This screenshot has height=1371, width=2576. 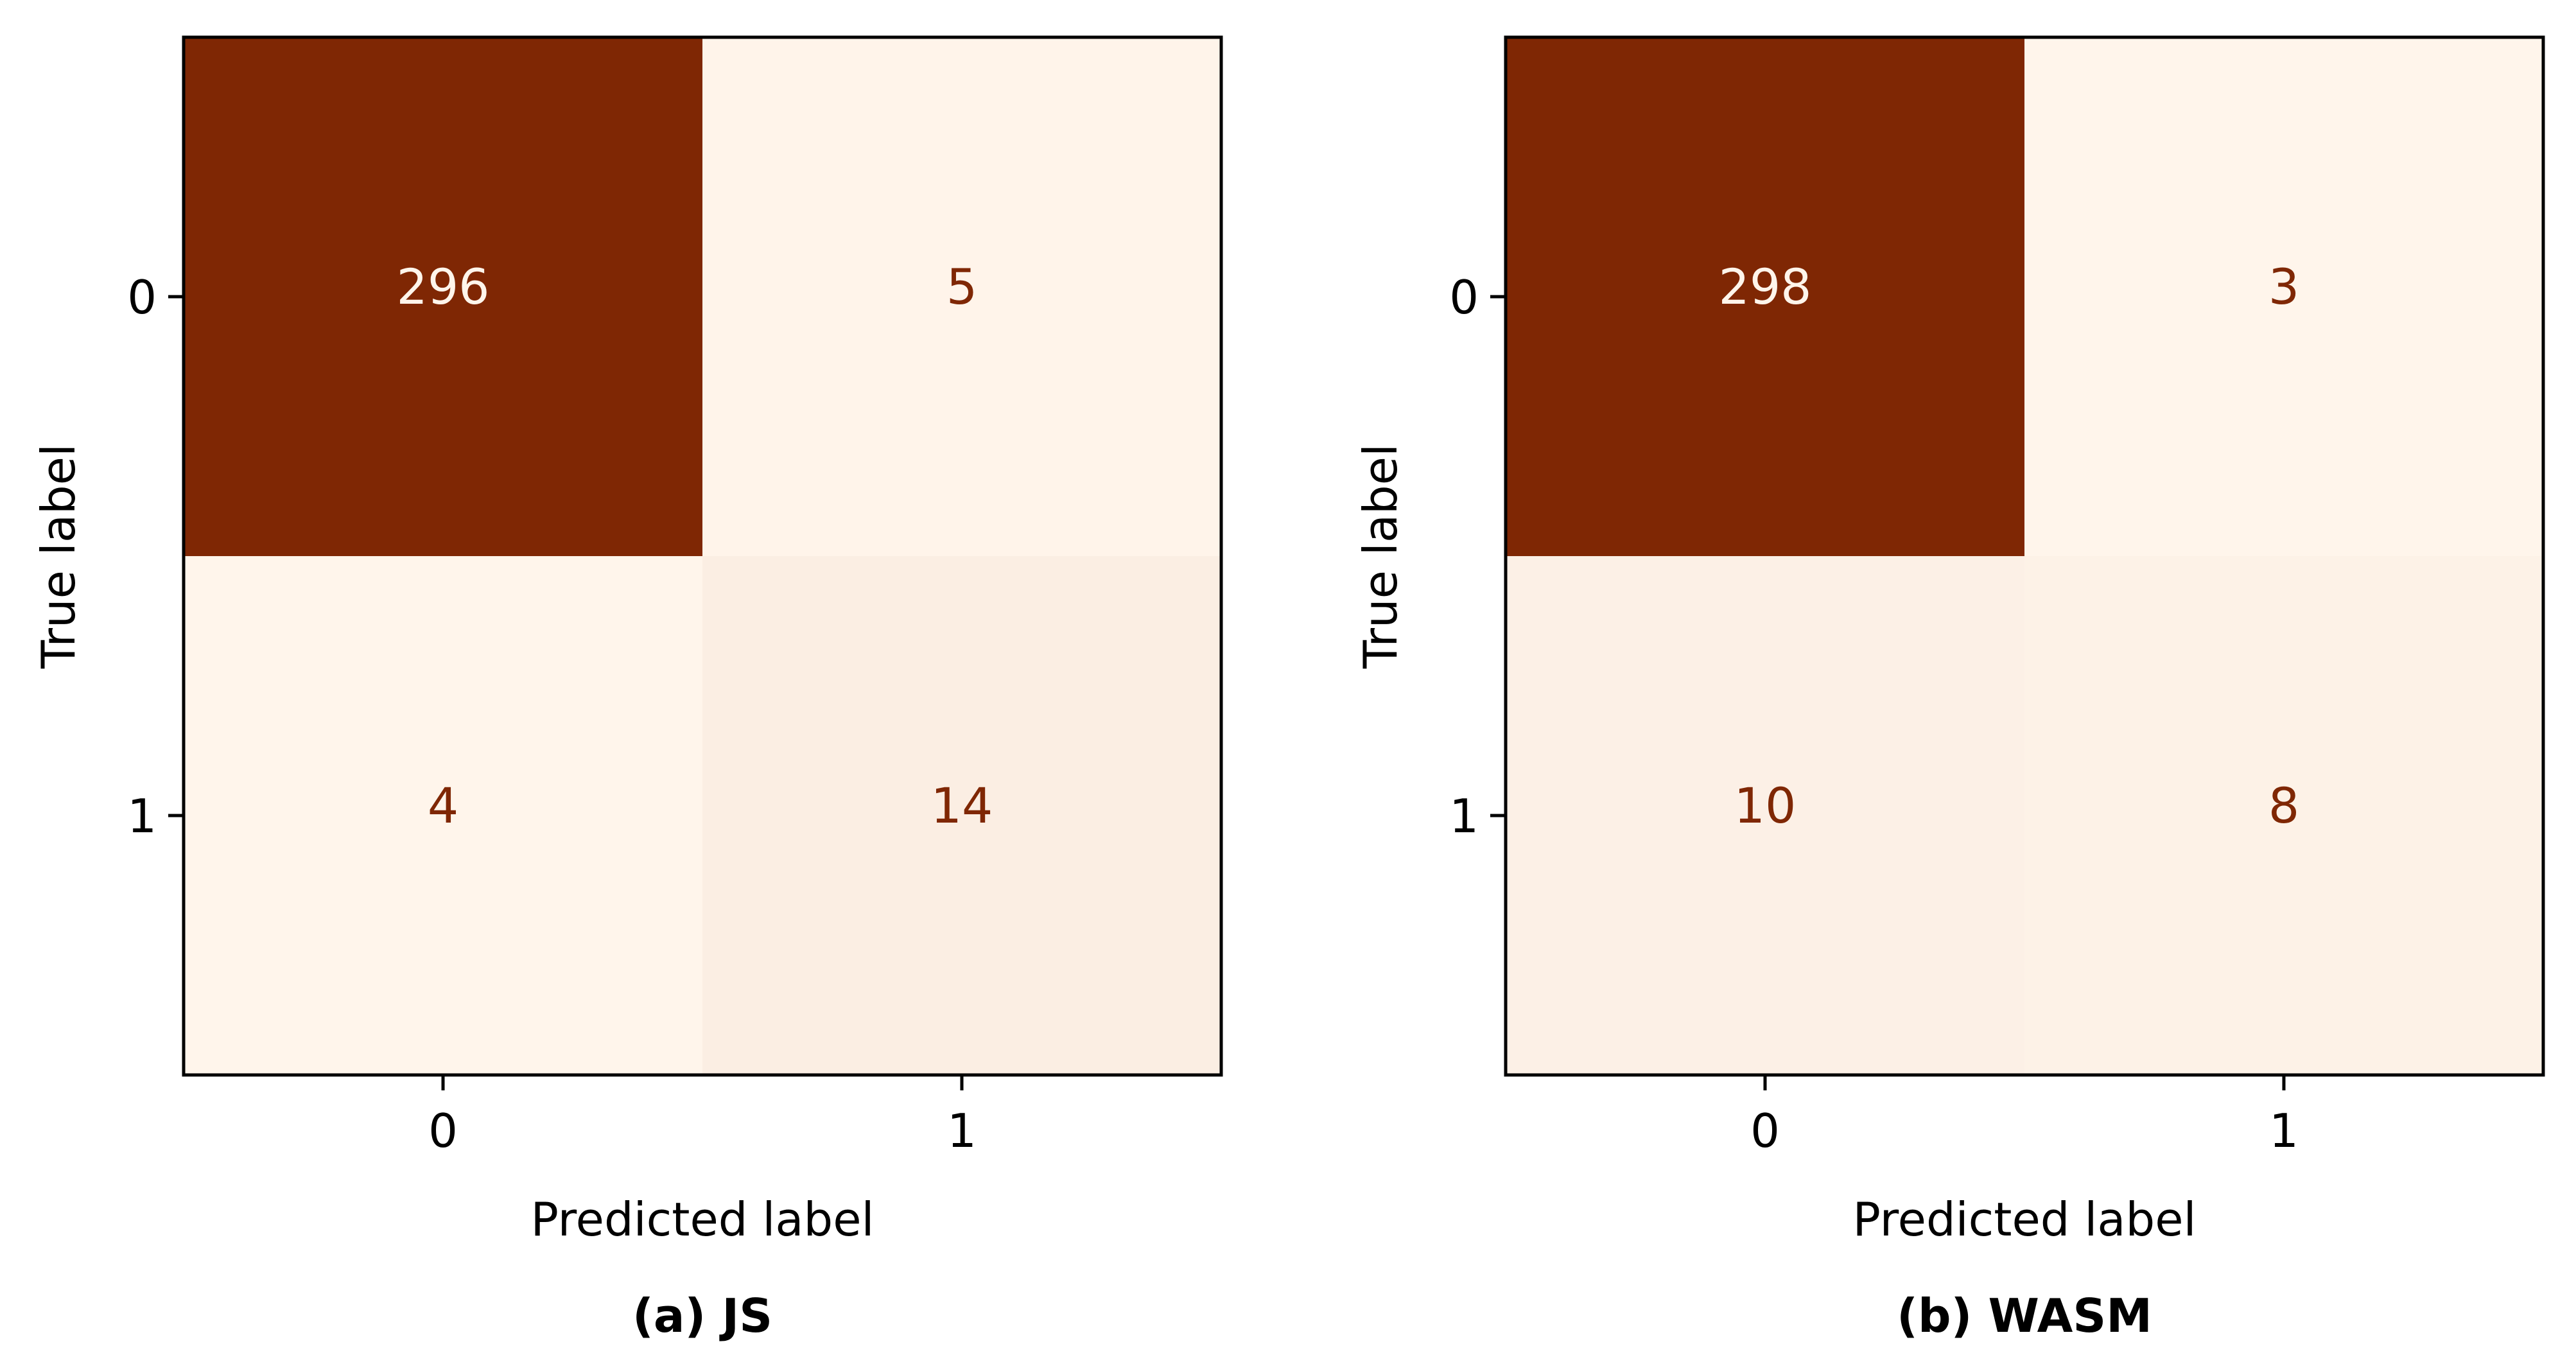 What do you see at coordinates (961, 286) in the screenshot?
I see `cell-value-label-0-1: 5` at bounding box center [961, 286].